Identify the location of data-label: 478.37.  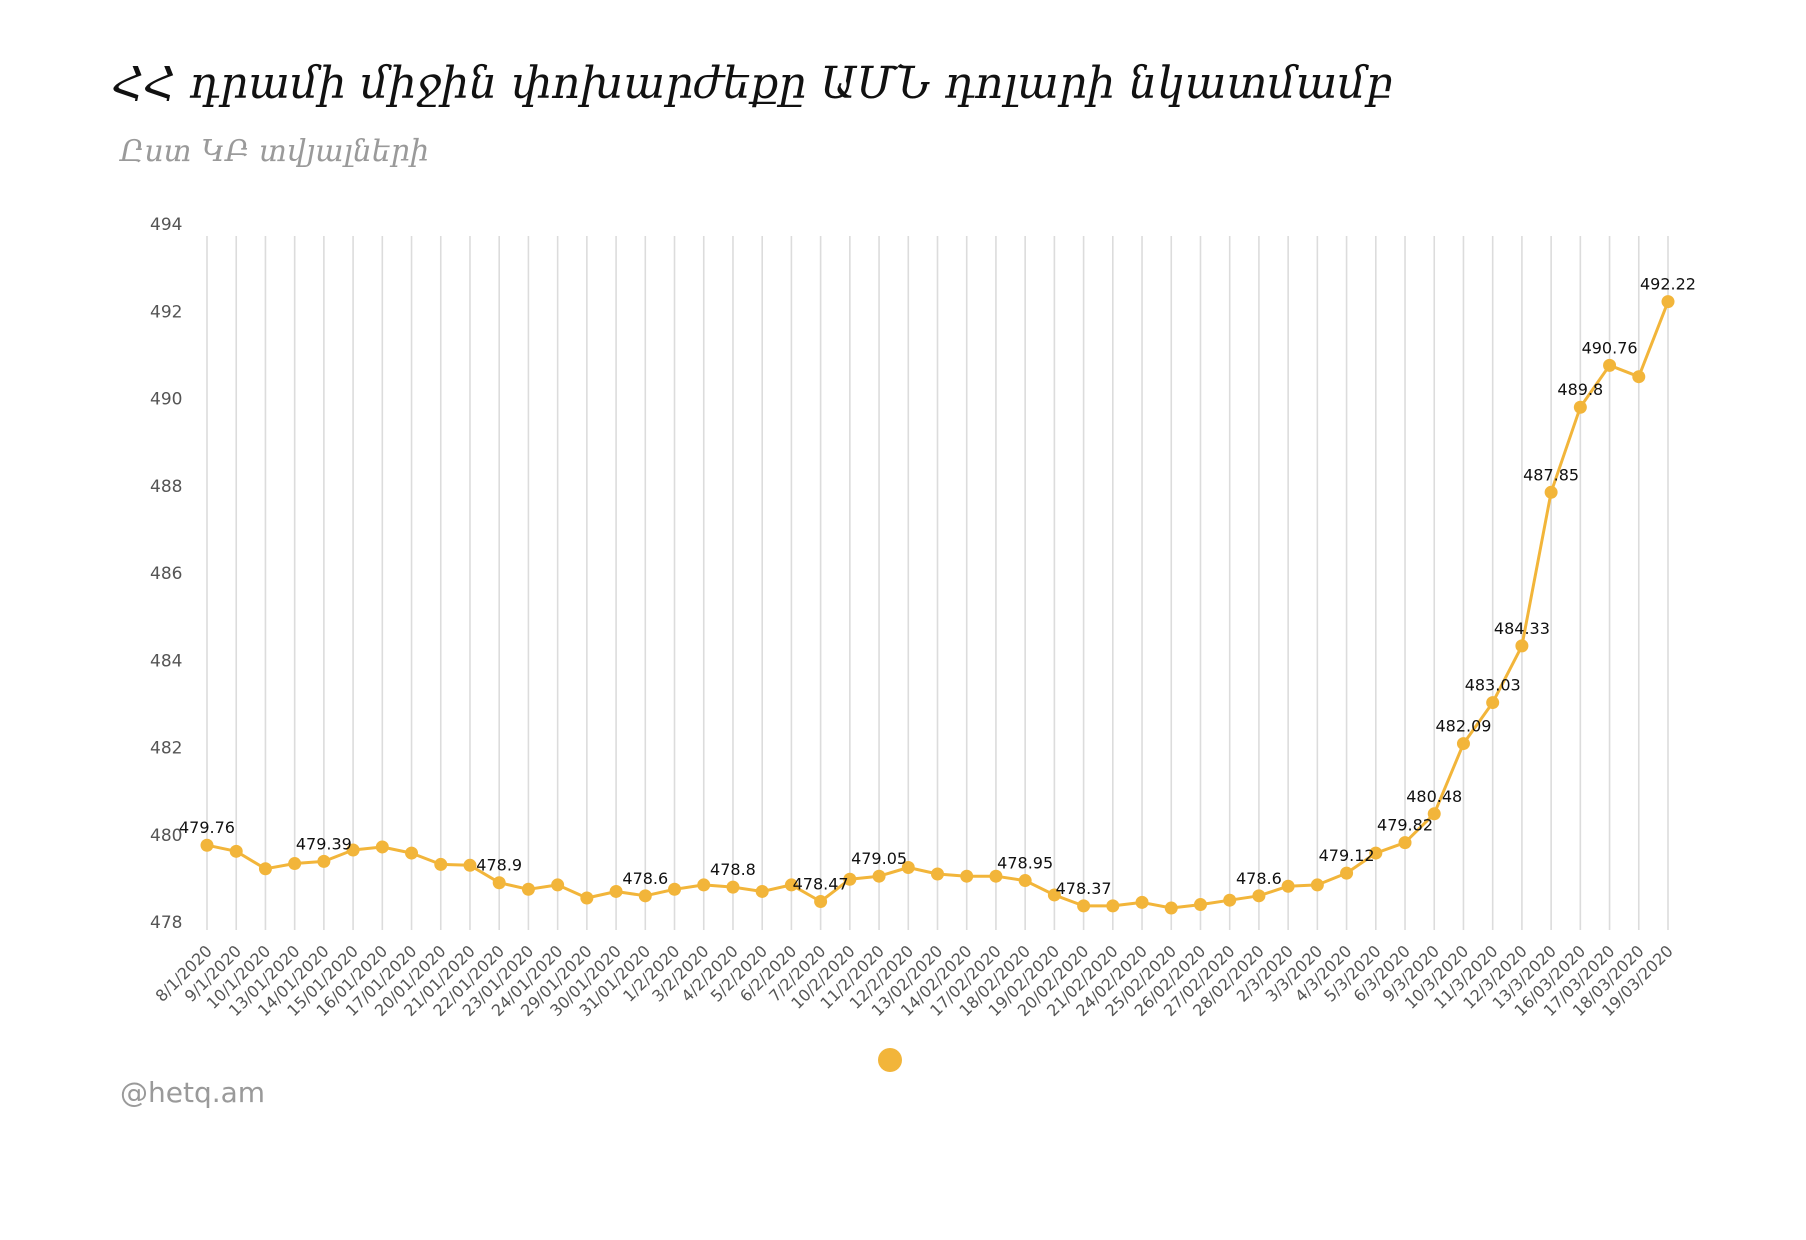
(1084, 888).